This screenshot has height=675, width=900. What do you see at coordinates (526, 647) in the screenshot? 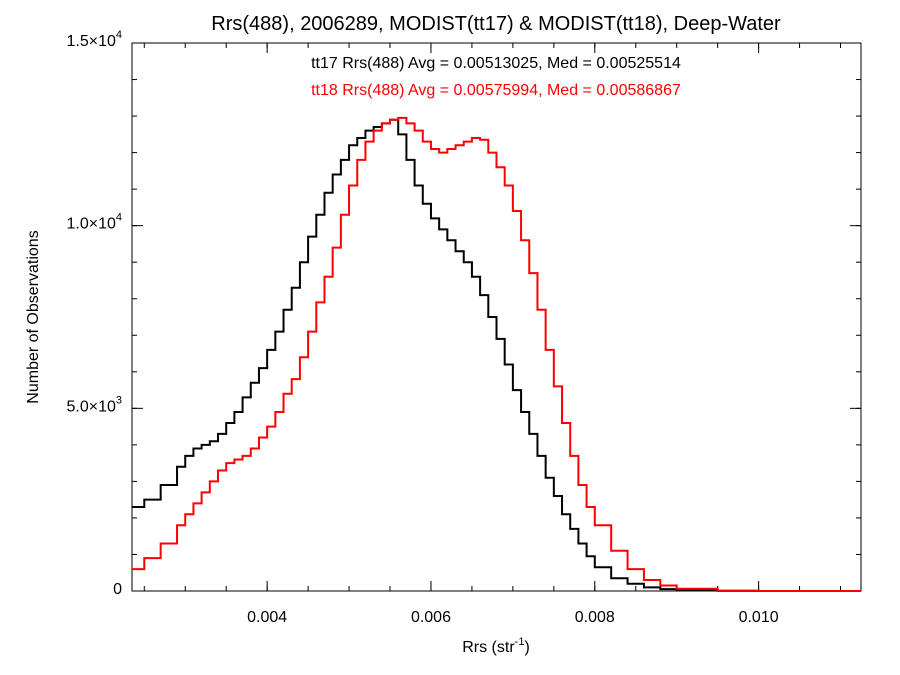
I see `x-axis-label-close: )` at bounding box center [526, 647].